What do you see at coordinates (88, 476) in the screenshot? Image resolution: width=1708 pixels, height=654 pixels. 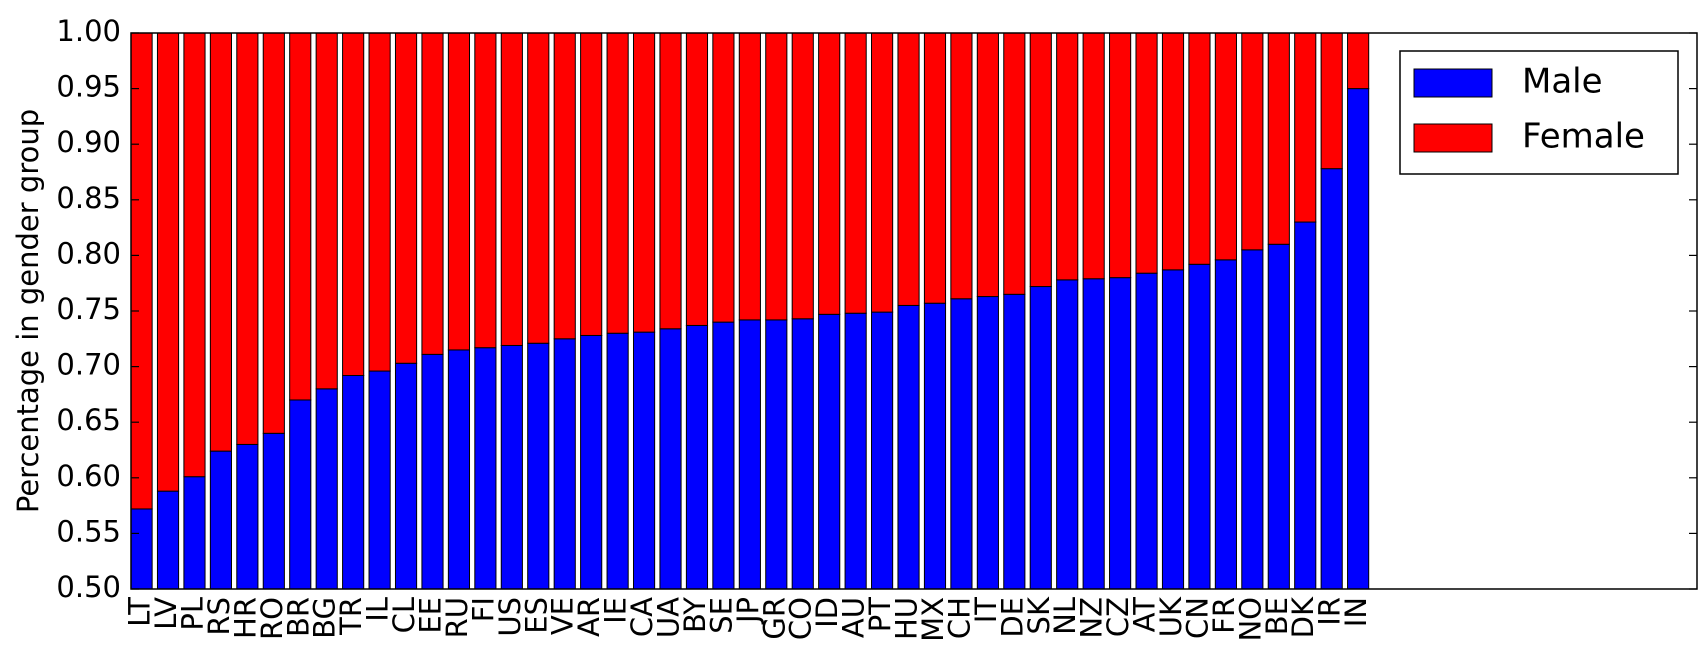 I see `y-tick-label: 0.60` at bounding box center [88, 476].